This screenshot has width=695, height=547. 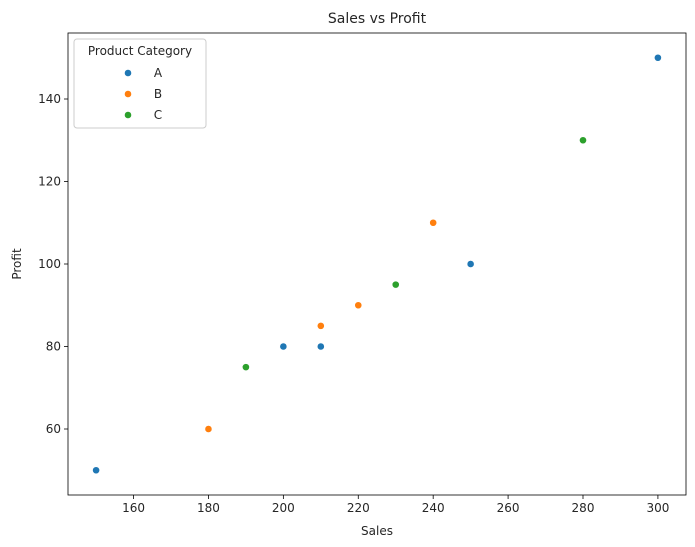 I want to click on y-tick-label: 80, so click(x=53, y=347).